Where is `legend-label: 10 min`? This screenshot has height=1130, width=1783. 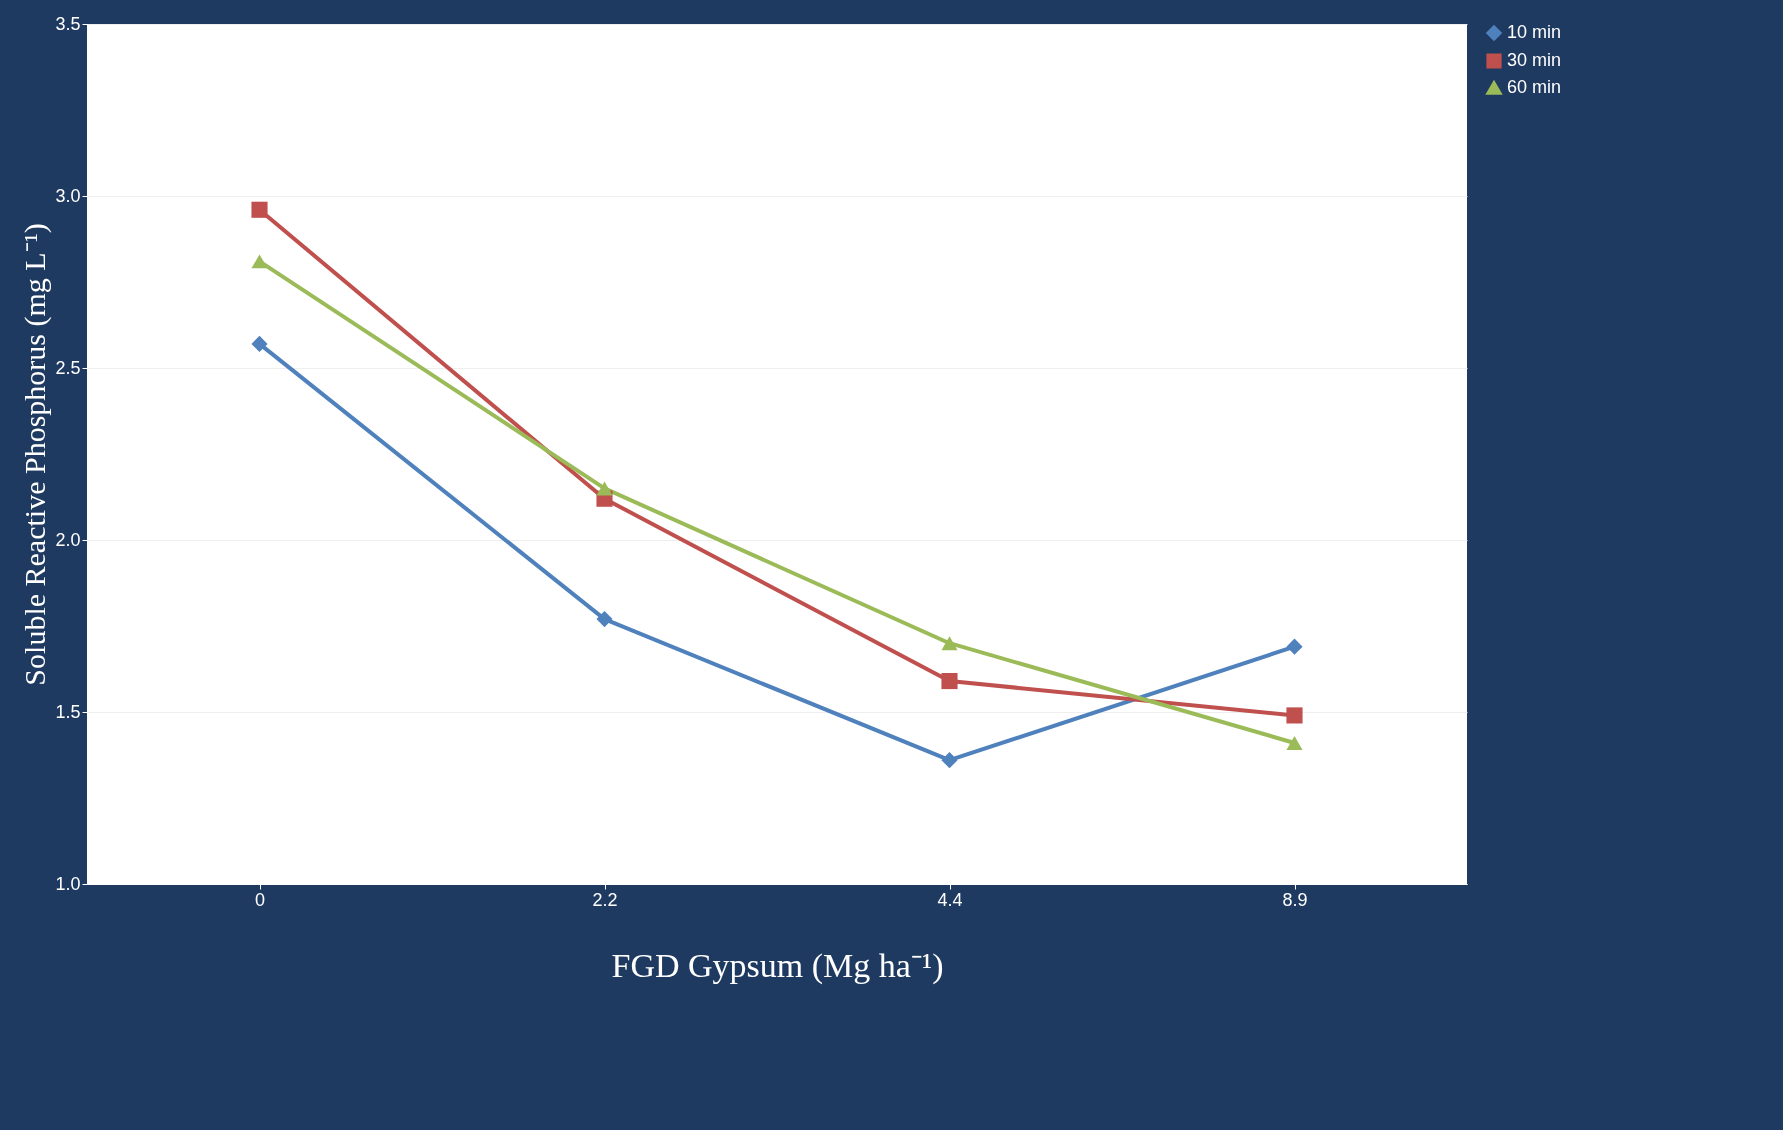 legend-label: 10 min is located at coordinates (1534, 32).